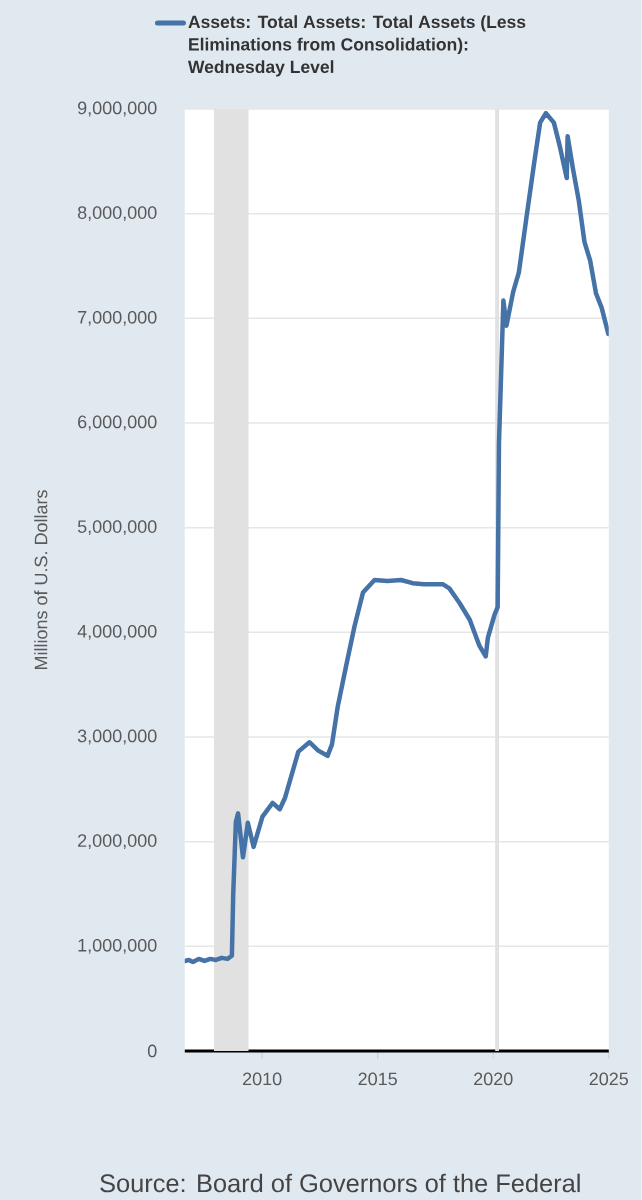 Image resolution: width=642 pixels, height=1200 pixels. What do you see at coordinates (152, 1051) in the screenshot?
I see `y-tick-label: 0` at bounding box center [152, 1051].